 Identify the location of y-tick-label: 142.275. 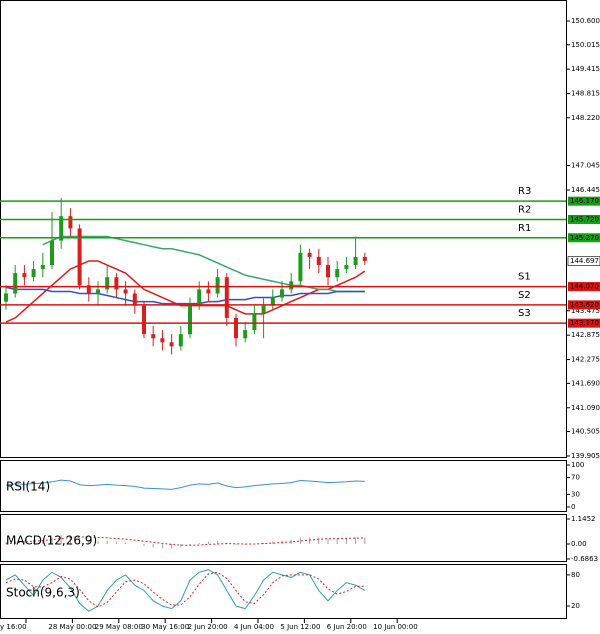
(585, 360).